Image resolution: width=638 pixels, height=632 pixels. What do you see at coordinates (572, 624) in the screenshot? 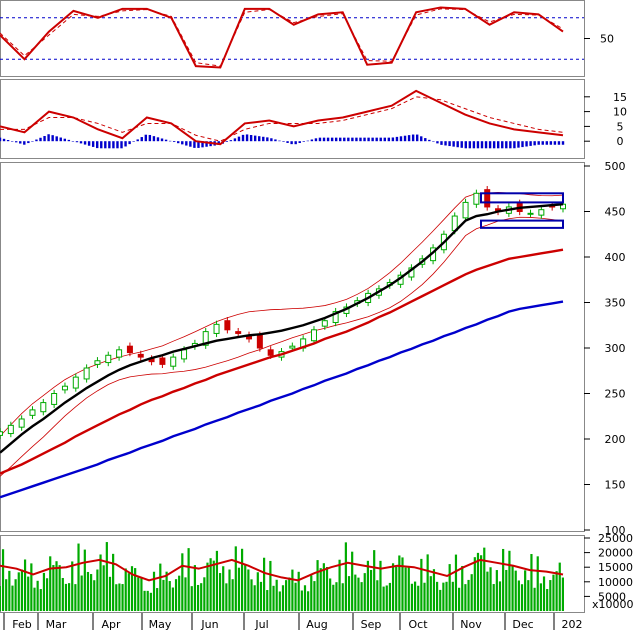
I see `x-tick-label-11: 202` at bounding box center [572, 624].